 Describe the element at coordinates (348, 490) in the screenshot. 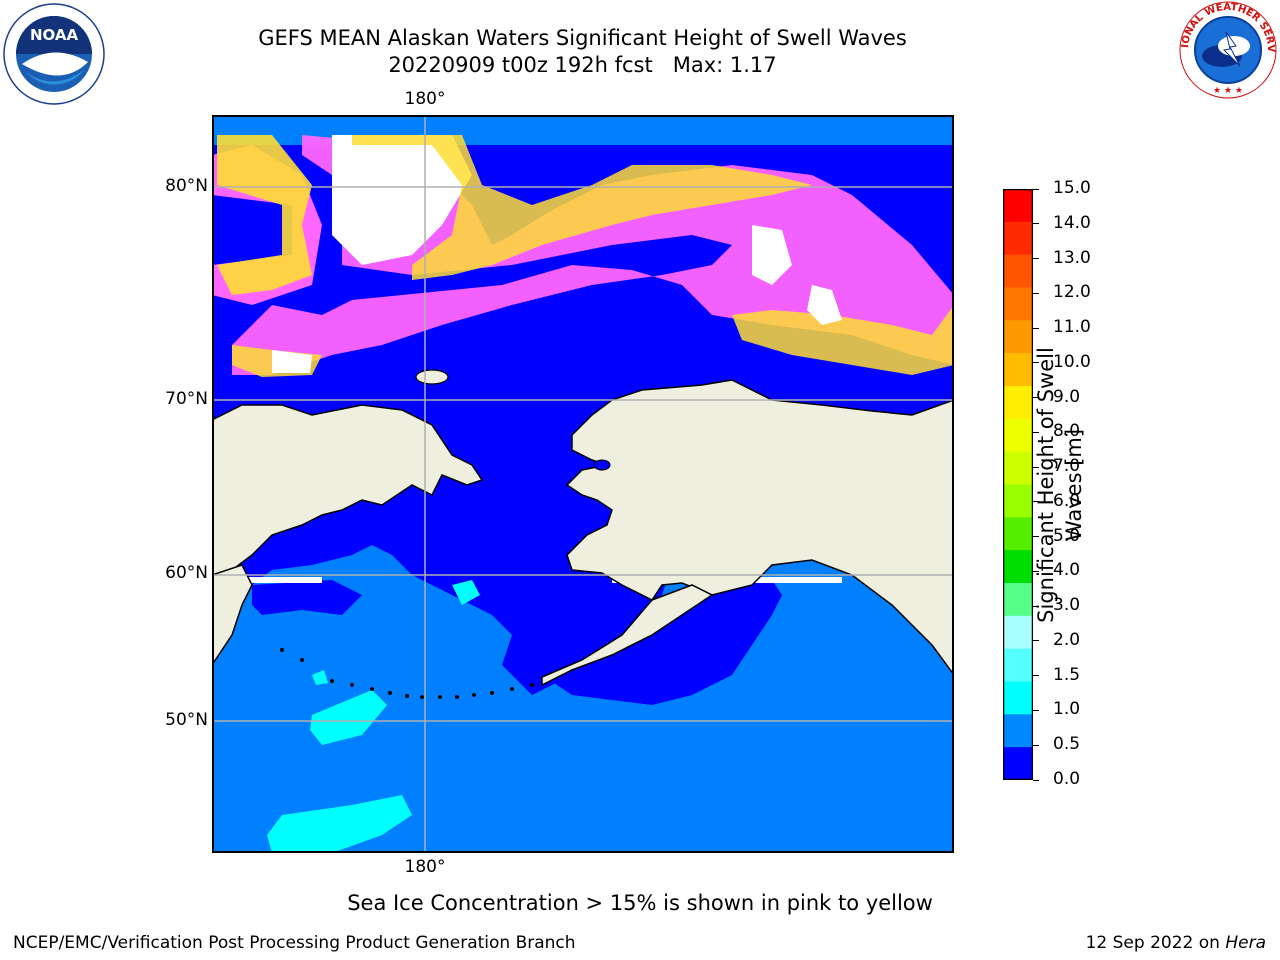

I see `land-chukotka` at that location.